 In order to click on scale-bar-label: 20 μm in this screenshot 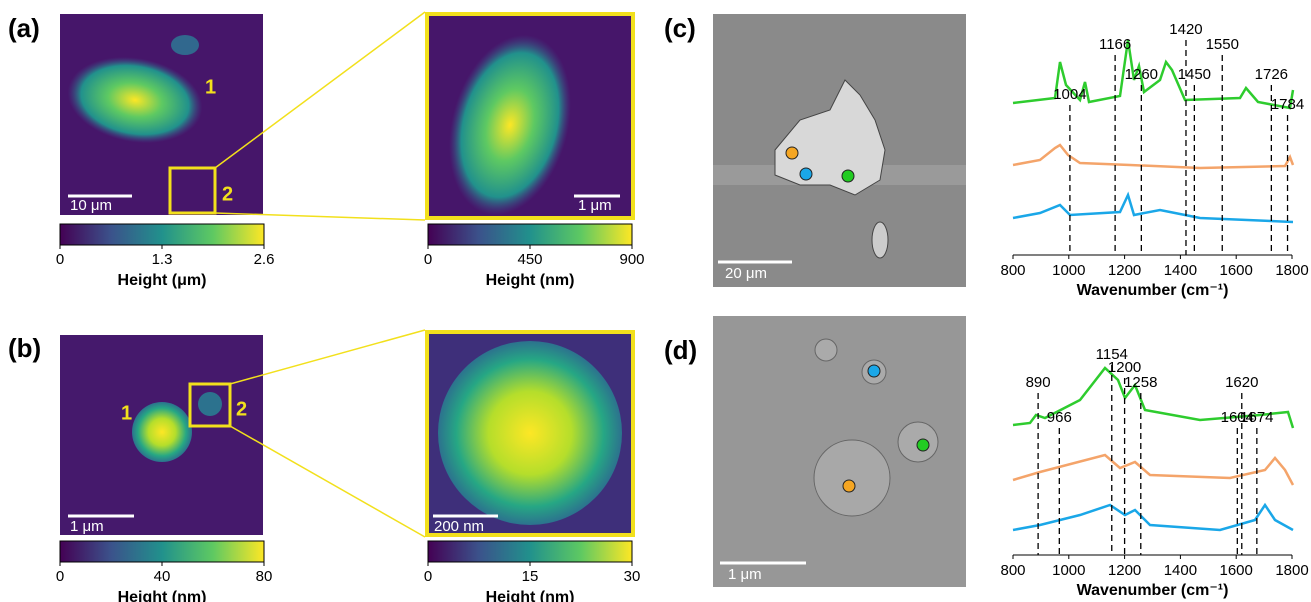, I will do `click(746, 273)`.